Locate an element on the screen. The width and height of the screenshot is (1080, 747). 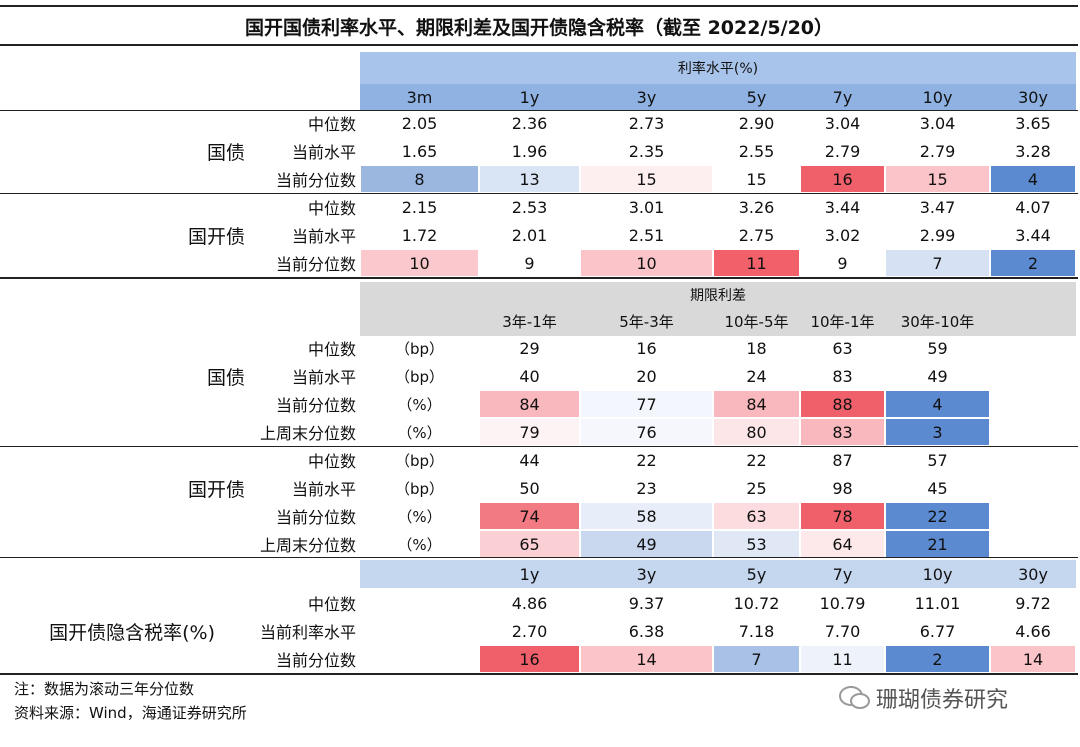
cell: 8 is located at coordinates (419, 179).